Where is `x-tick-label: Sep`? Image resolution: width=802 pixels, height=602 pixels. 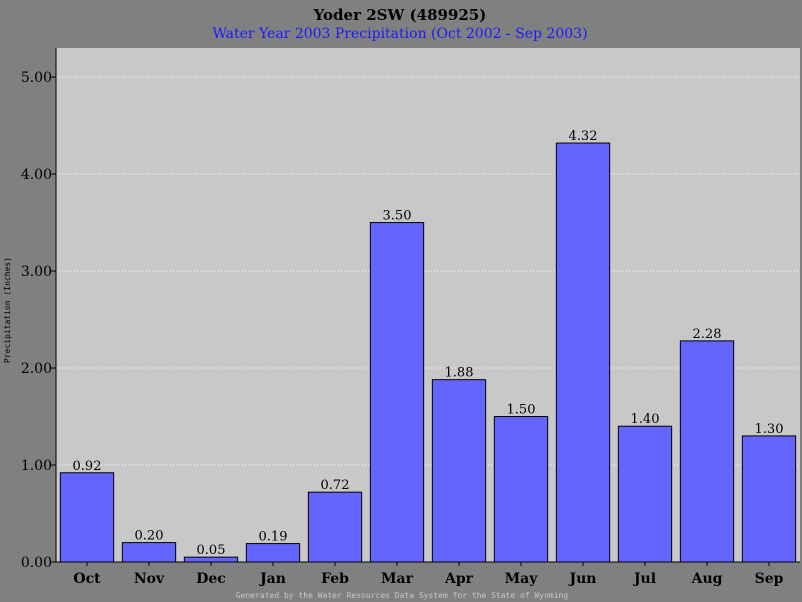
x-tick-label: Sep is located at coordinates (769, 579).